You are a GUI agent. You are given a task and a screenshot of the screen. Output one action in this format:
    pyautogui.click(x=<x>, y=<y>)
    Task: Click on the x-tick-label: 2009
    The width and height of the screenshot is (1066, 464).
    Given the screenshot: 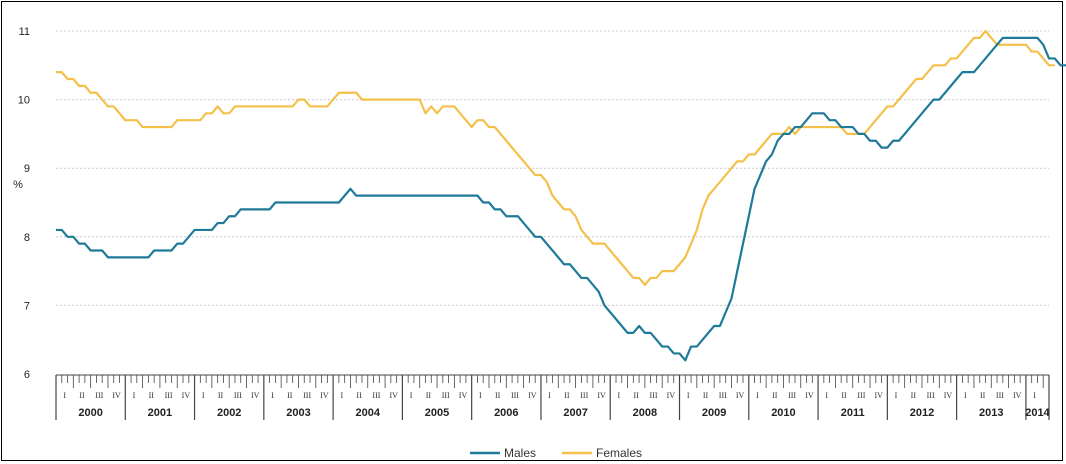 What is the action you would take?
    pyautogui.click(x=714, y=413)
    